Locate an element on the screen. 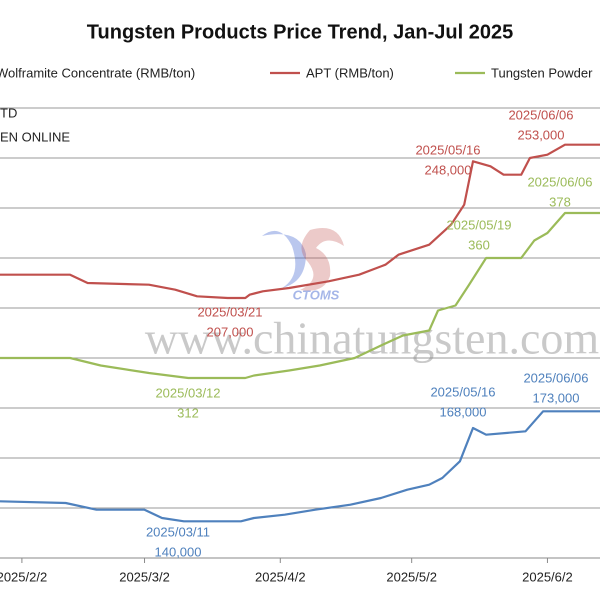  legend-label: Tungsten Powder is located at coordinates (542, 72).